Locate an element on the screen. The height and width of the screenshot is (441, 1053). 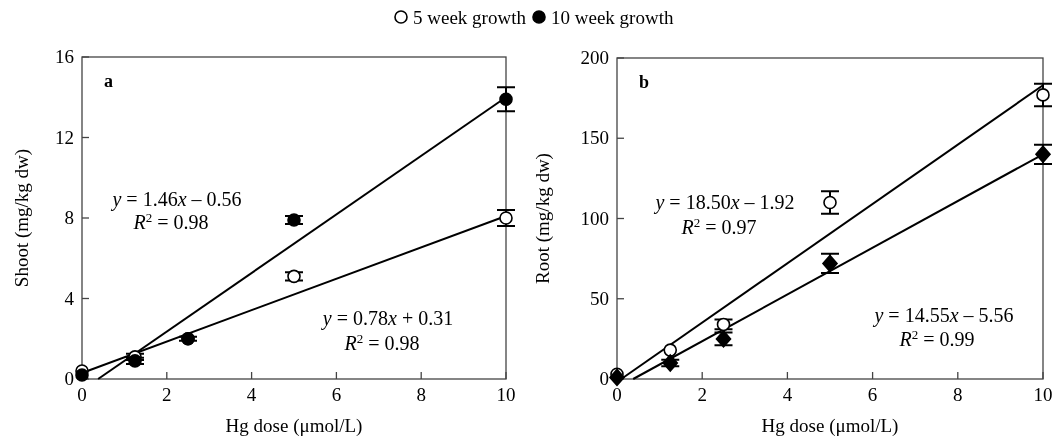
y-tick-label: 150 is located at coordinates (594, 138).